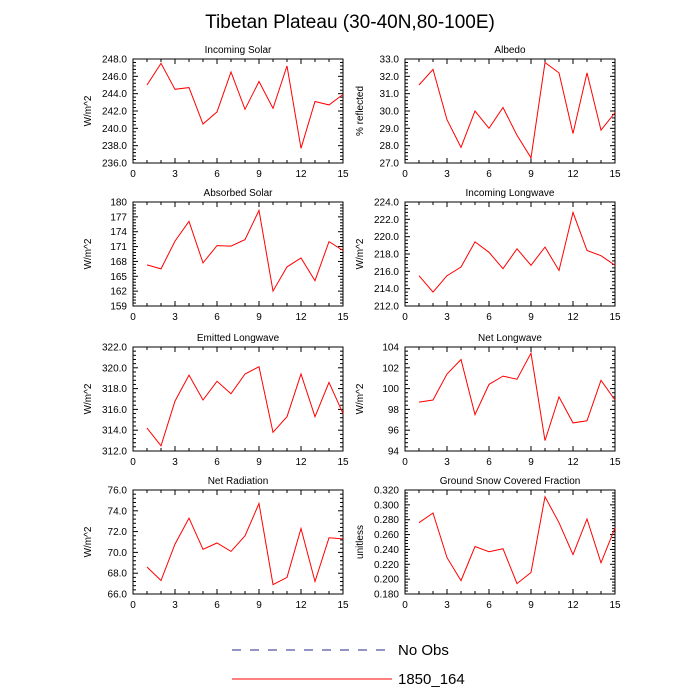 Image resolution: width=700 pixels, height=700 pixels. Describe the element at coordinates (114, 368) in the screenshot. I see `y-tick-label: 320.0` at that location.